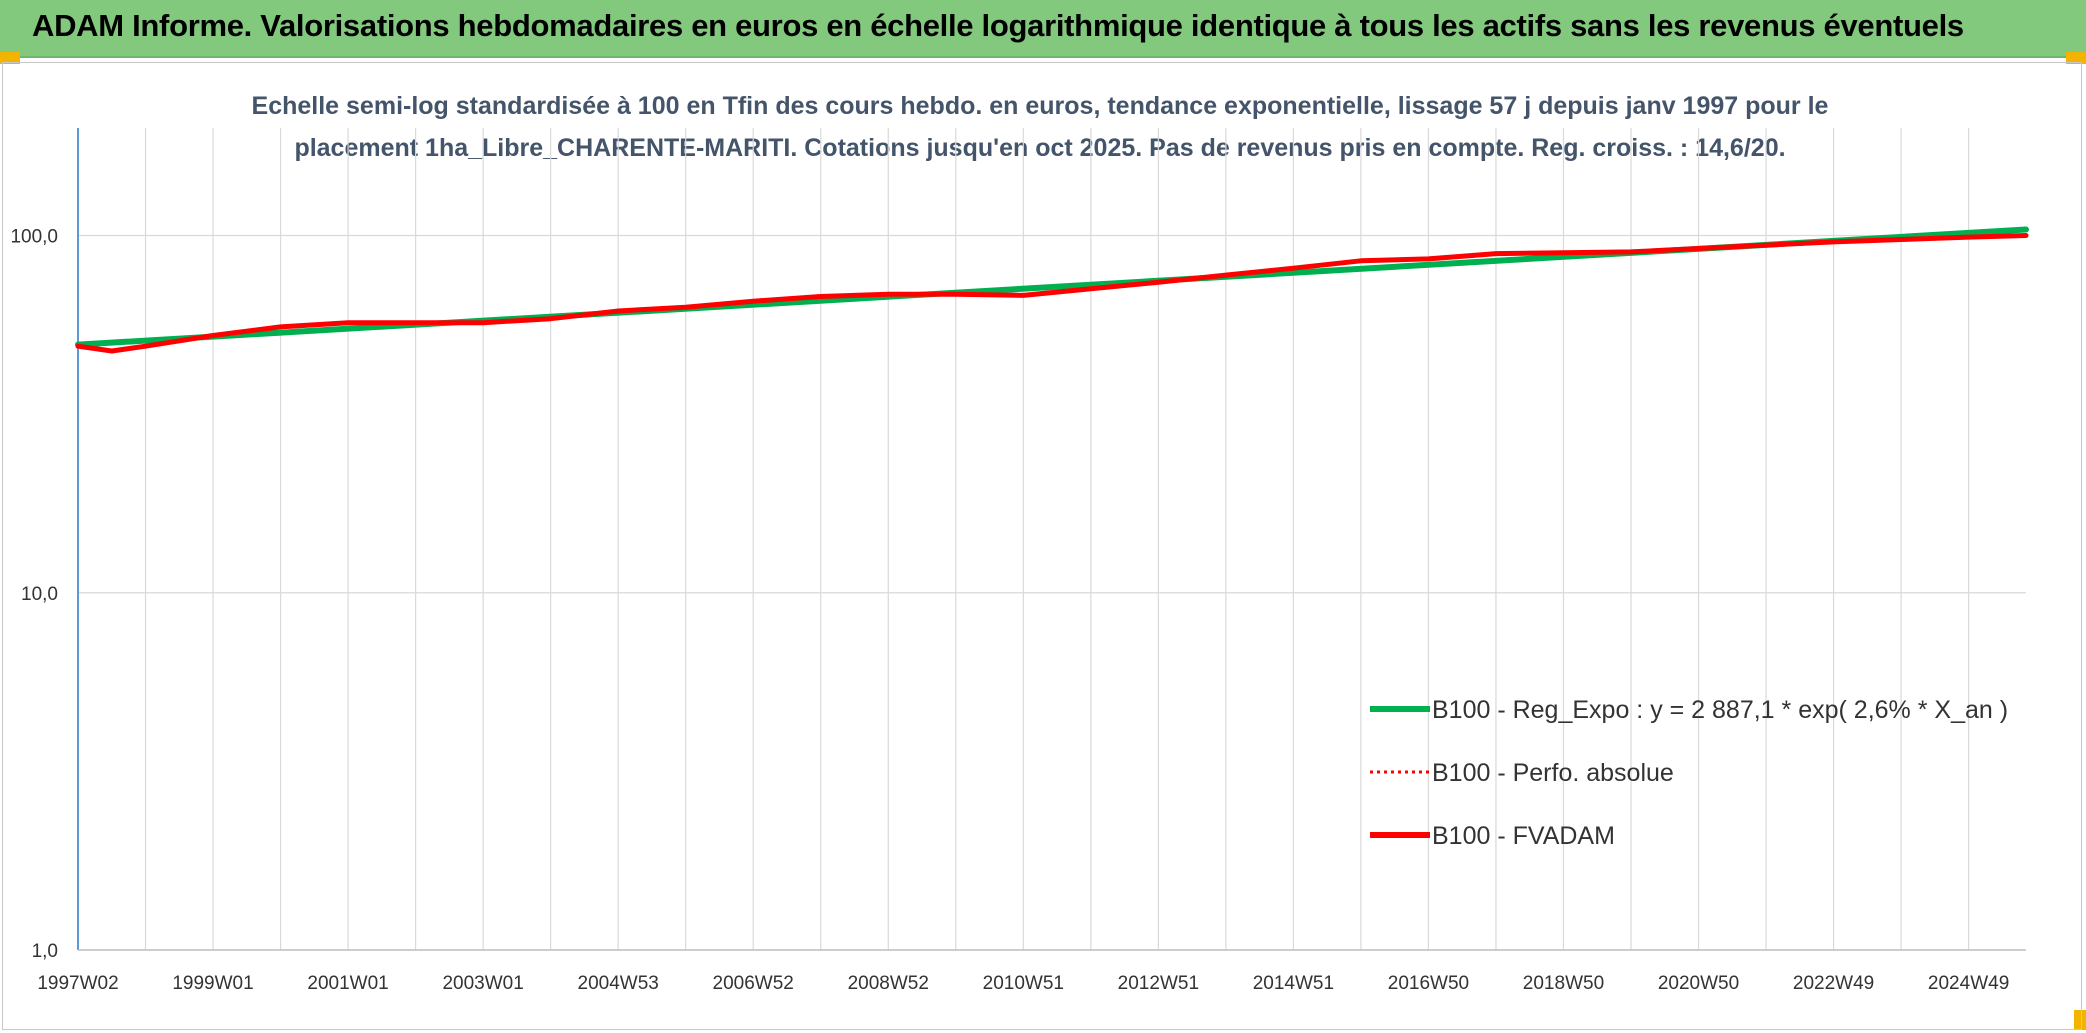 Image resolution: width=2086 pixels, height=1033 pixels. I want to click on x-tick-label: 2014W51, so click(1293, 983).